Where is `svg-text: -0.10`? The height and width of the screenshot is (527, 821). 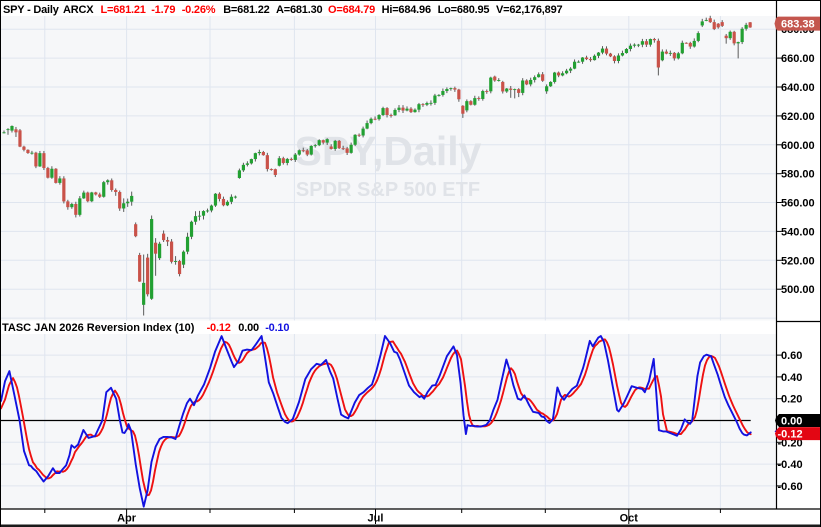 svg-text: -0.10 is located at coordinates (277, 328).